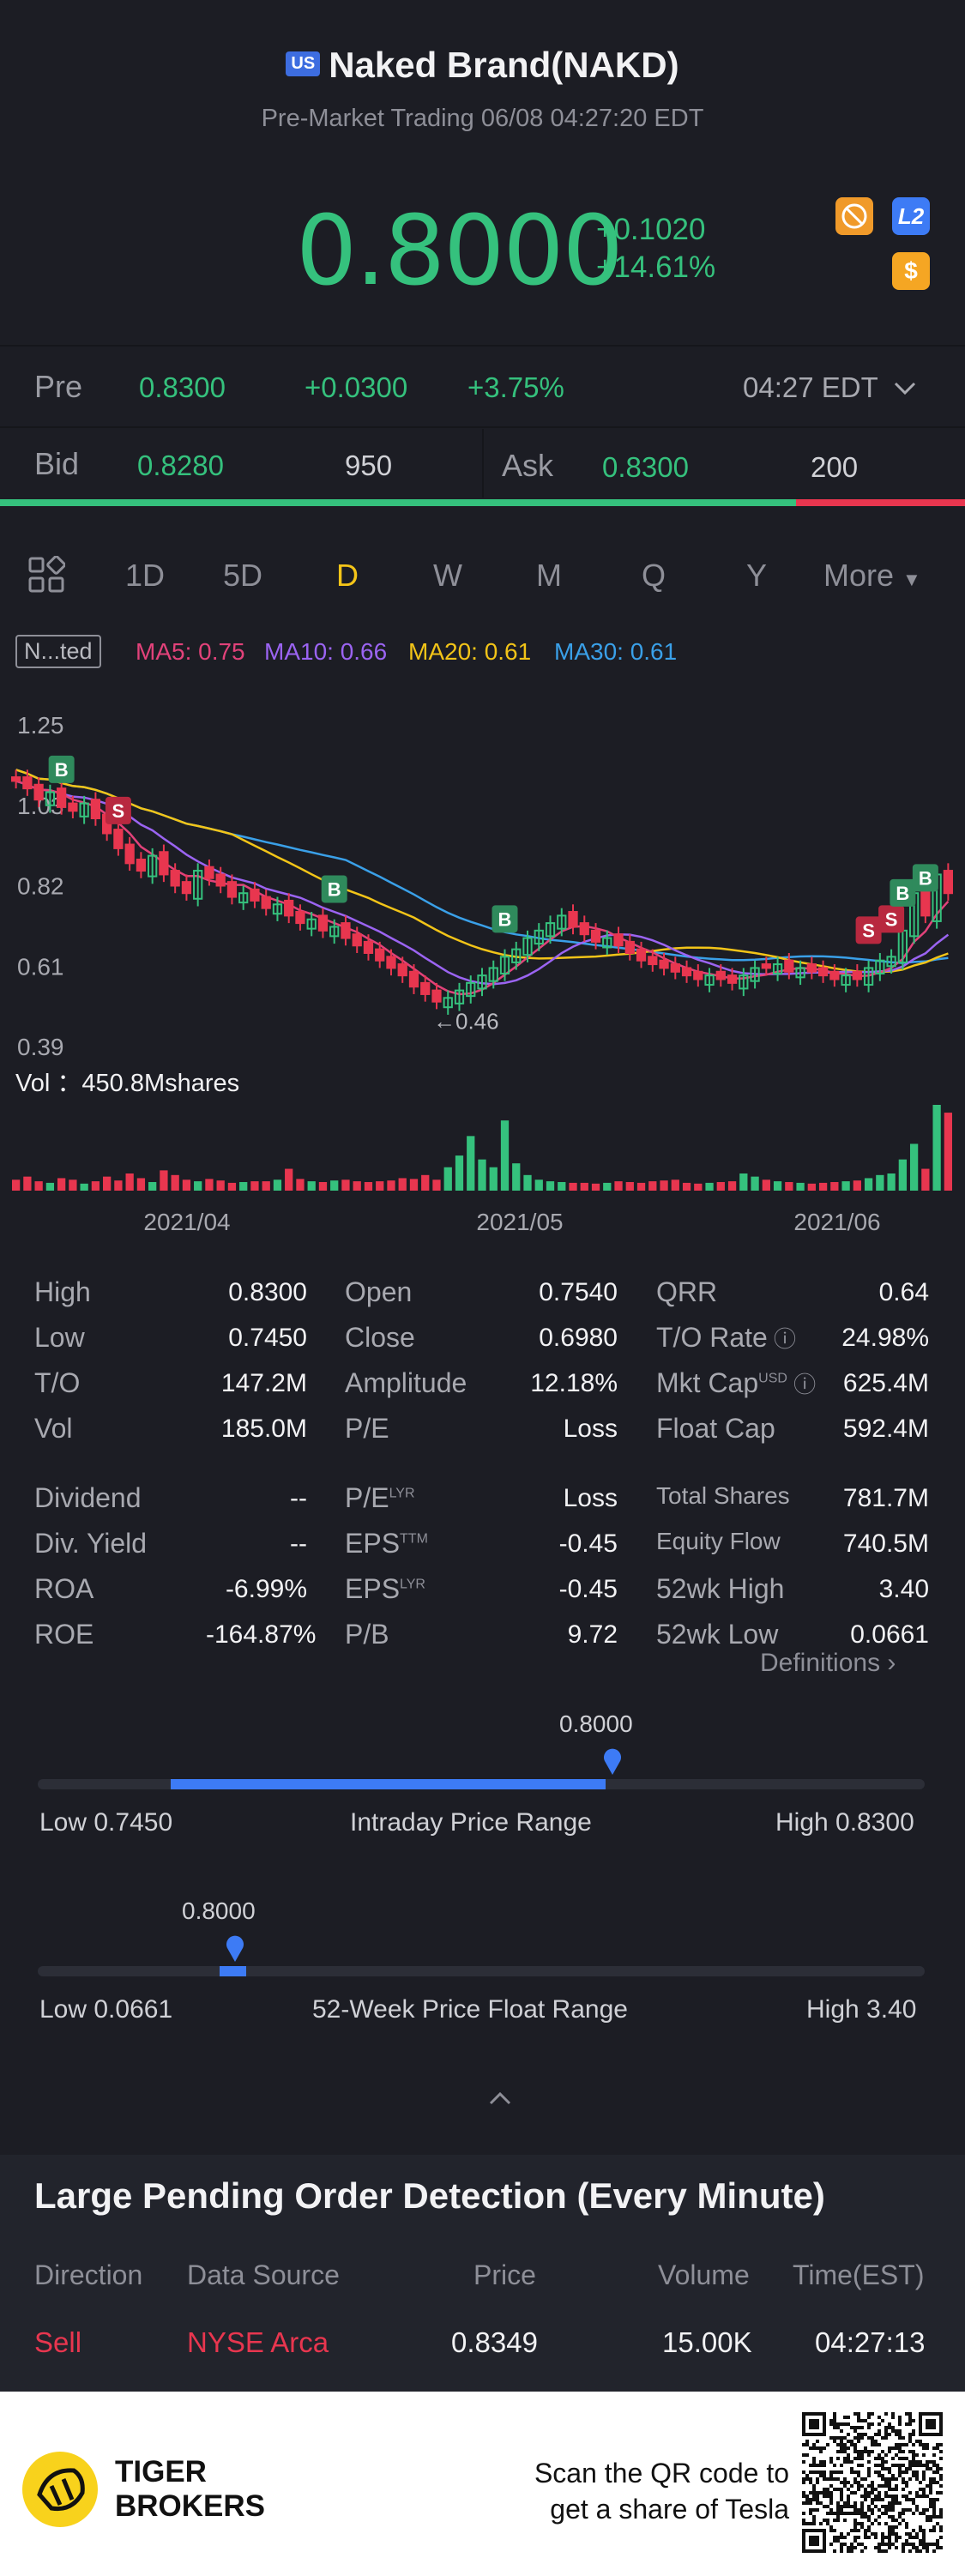 Image resolution: width=965 pixels, height=2576 pixels. What do you see at coordinates (63, 1589) in the screenshot?
I see `stat-label: ROA` at bounding box center [63, 1589].